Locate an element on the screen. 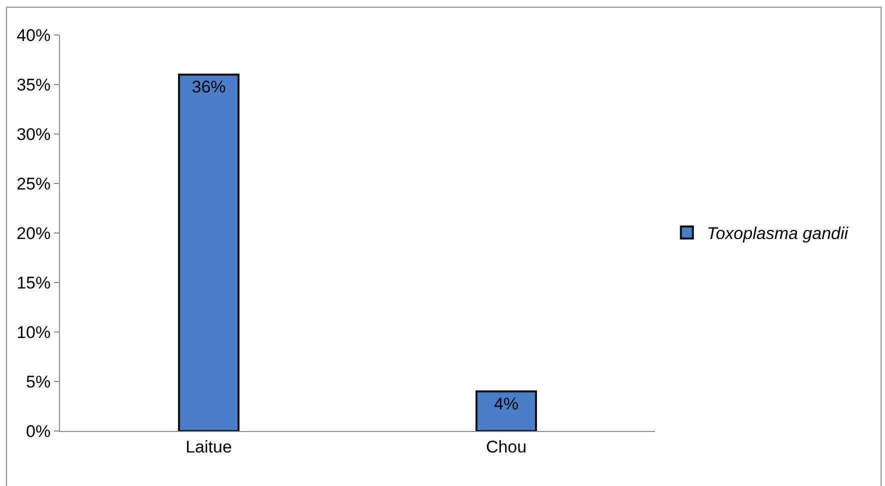 This screenshot has width=885, height=486. data-label: 4% is located at coordinates (506, 404).